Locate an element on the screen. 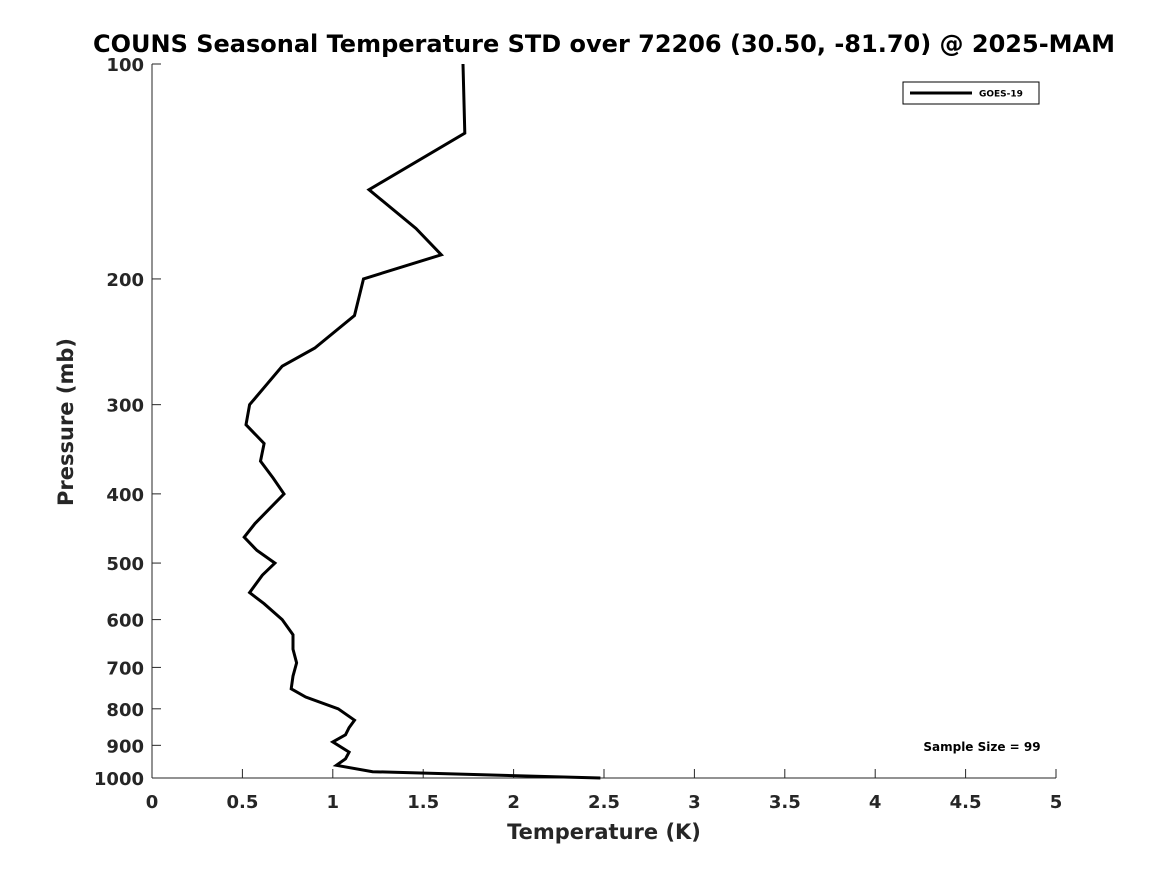 The width and height of the screenshot is (1167, 875). x-tick-label: 0.5 is located at coordinates (242, 802).